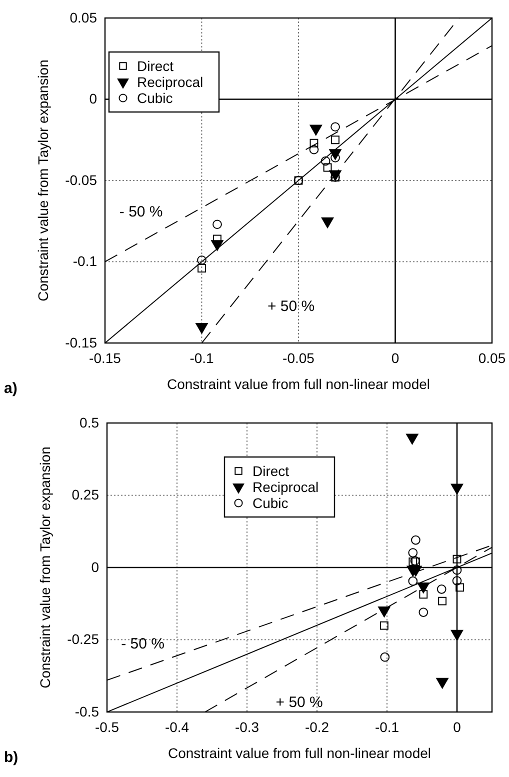  What do you see at coordinates (83, 639) in the screenshot?
I see `y-tick-label: -0.25` at bounding box center [83, 639].